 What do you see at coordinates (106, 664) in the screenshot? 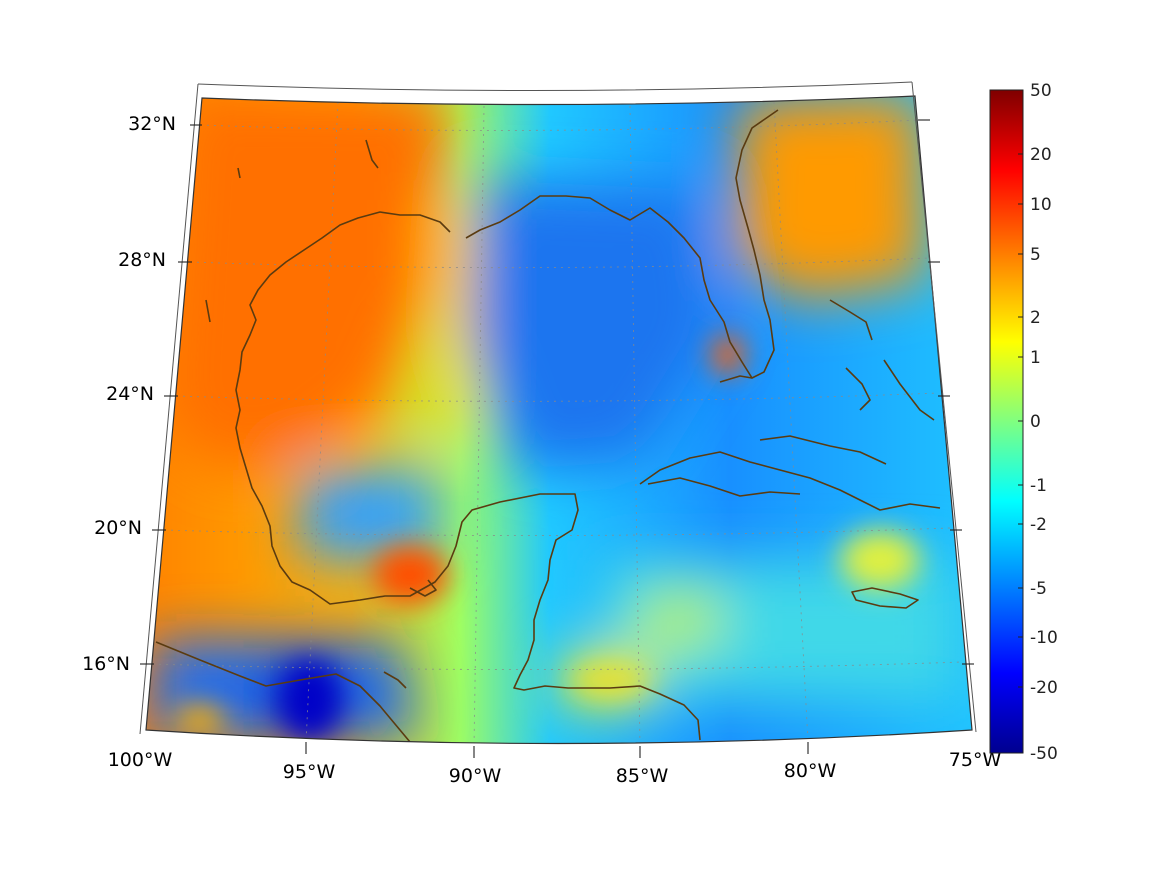
I see `lat-label-16n: 16°N` at bounding box center [106, 664].